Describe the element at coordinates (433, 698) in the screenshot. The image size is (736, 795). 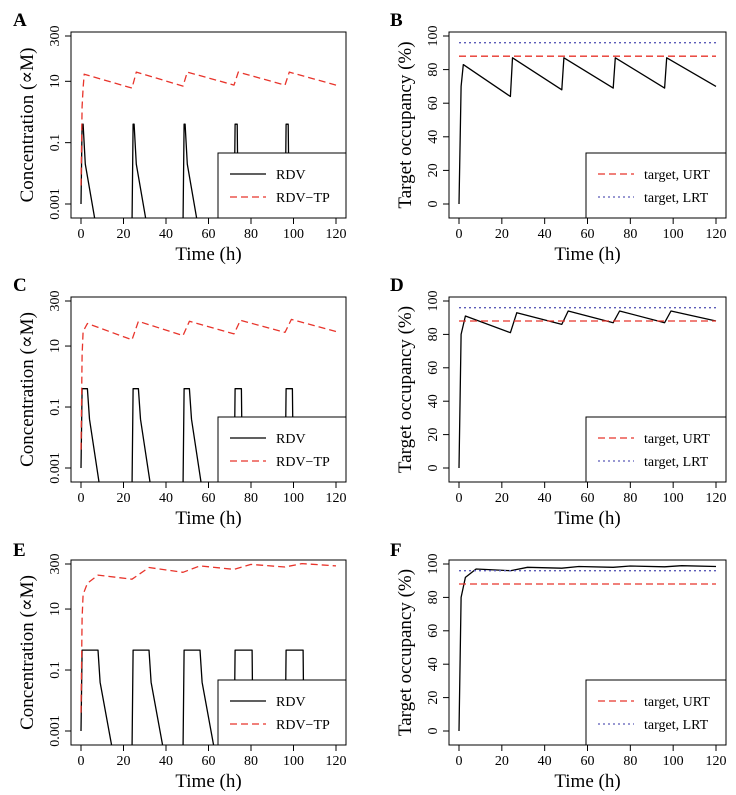
I see `y-tick-label: 20` at that location.